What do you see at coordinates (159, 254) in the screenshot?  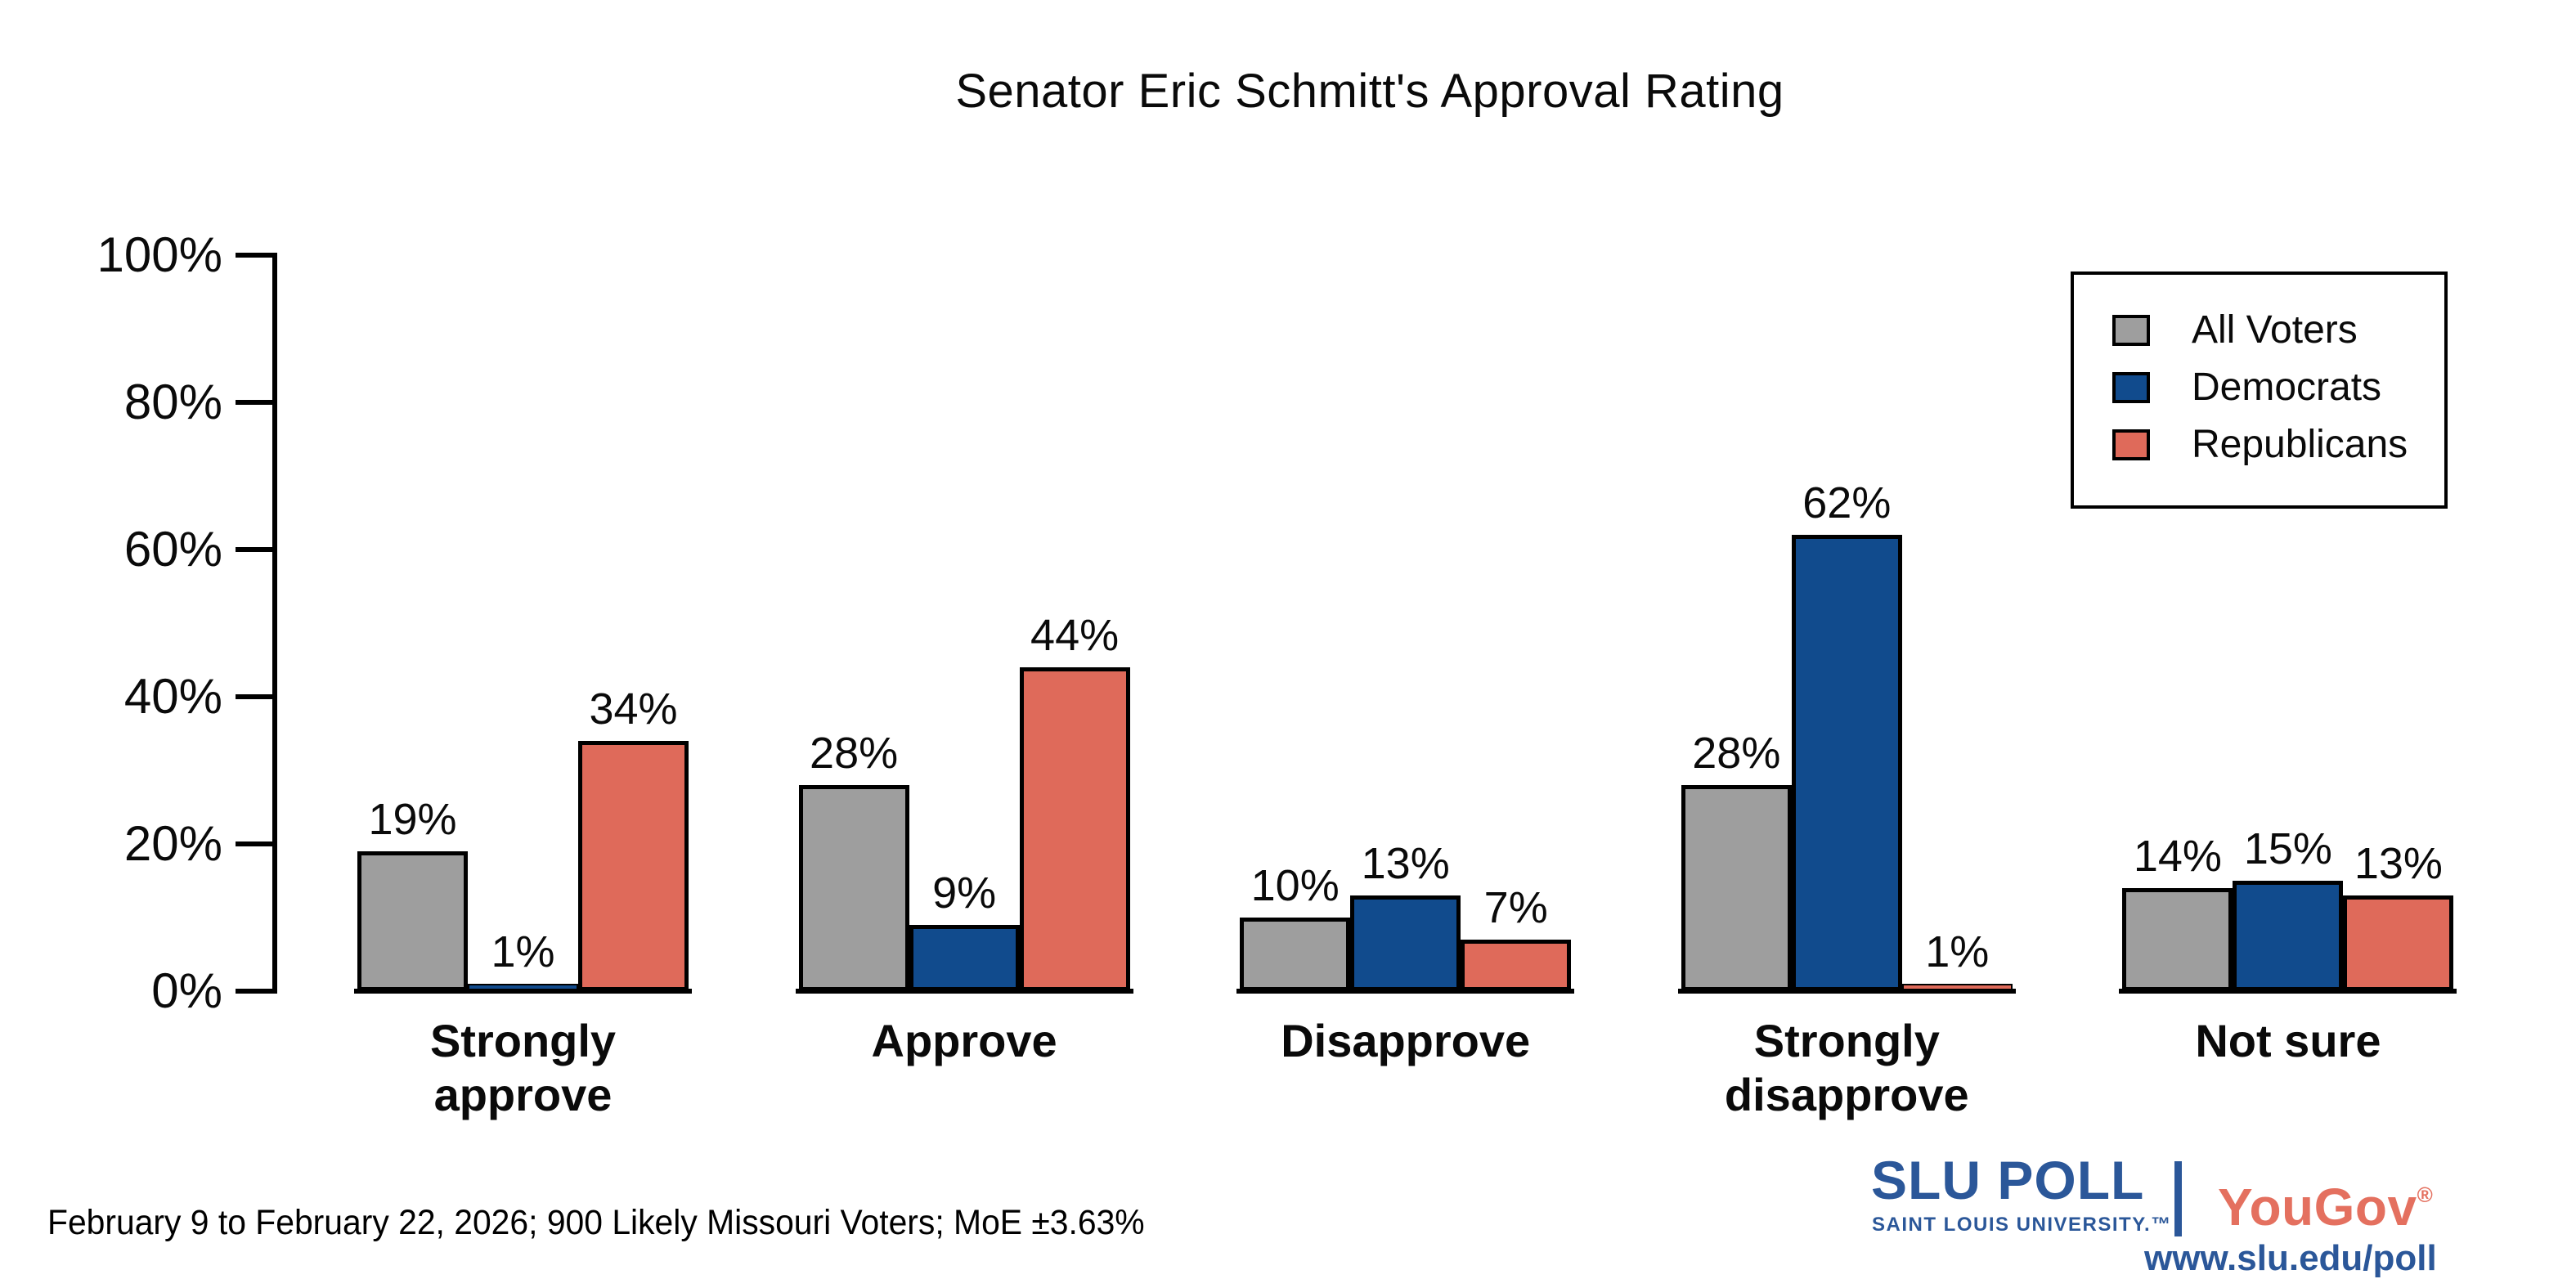 I see `y-axis-tick-label-100: 100%` at bounding box center [159, 254].